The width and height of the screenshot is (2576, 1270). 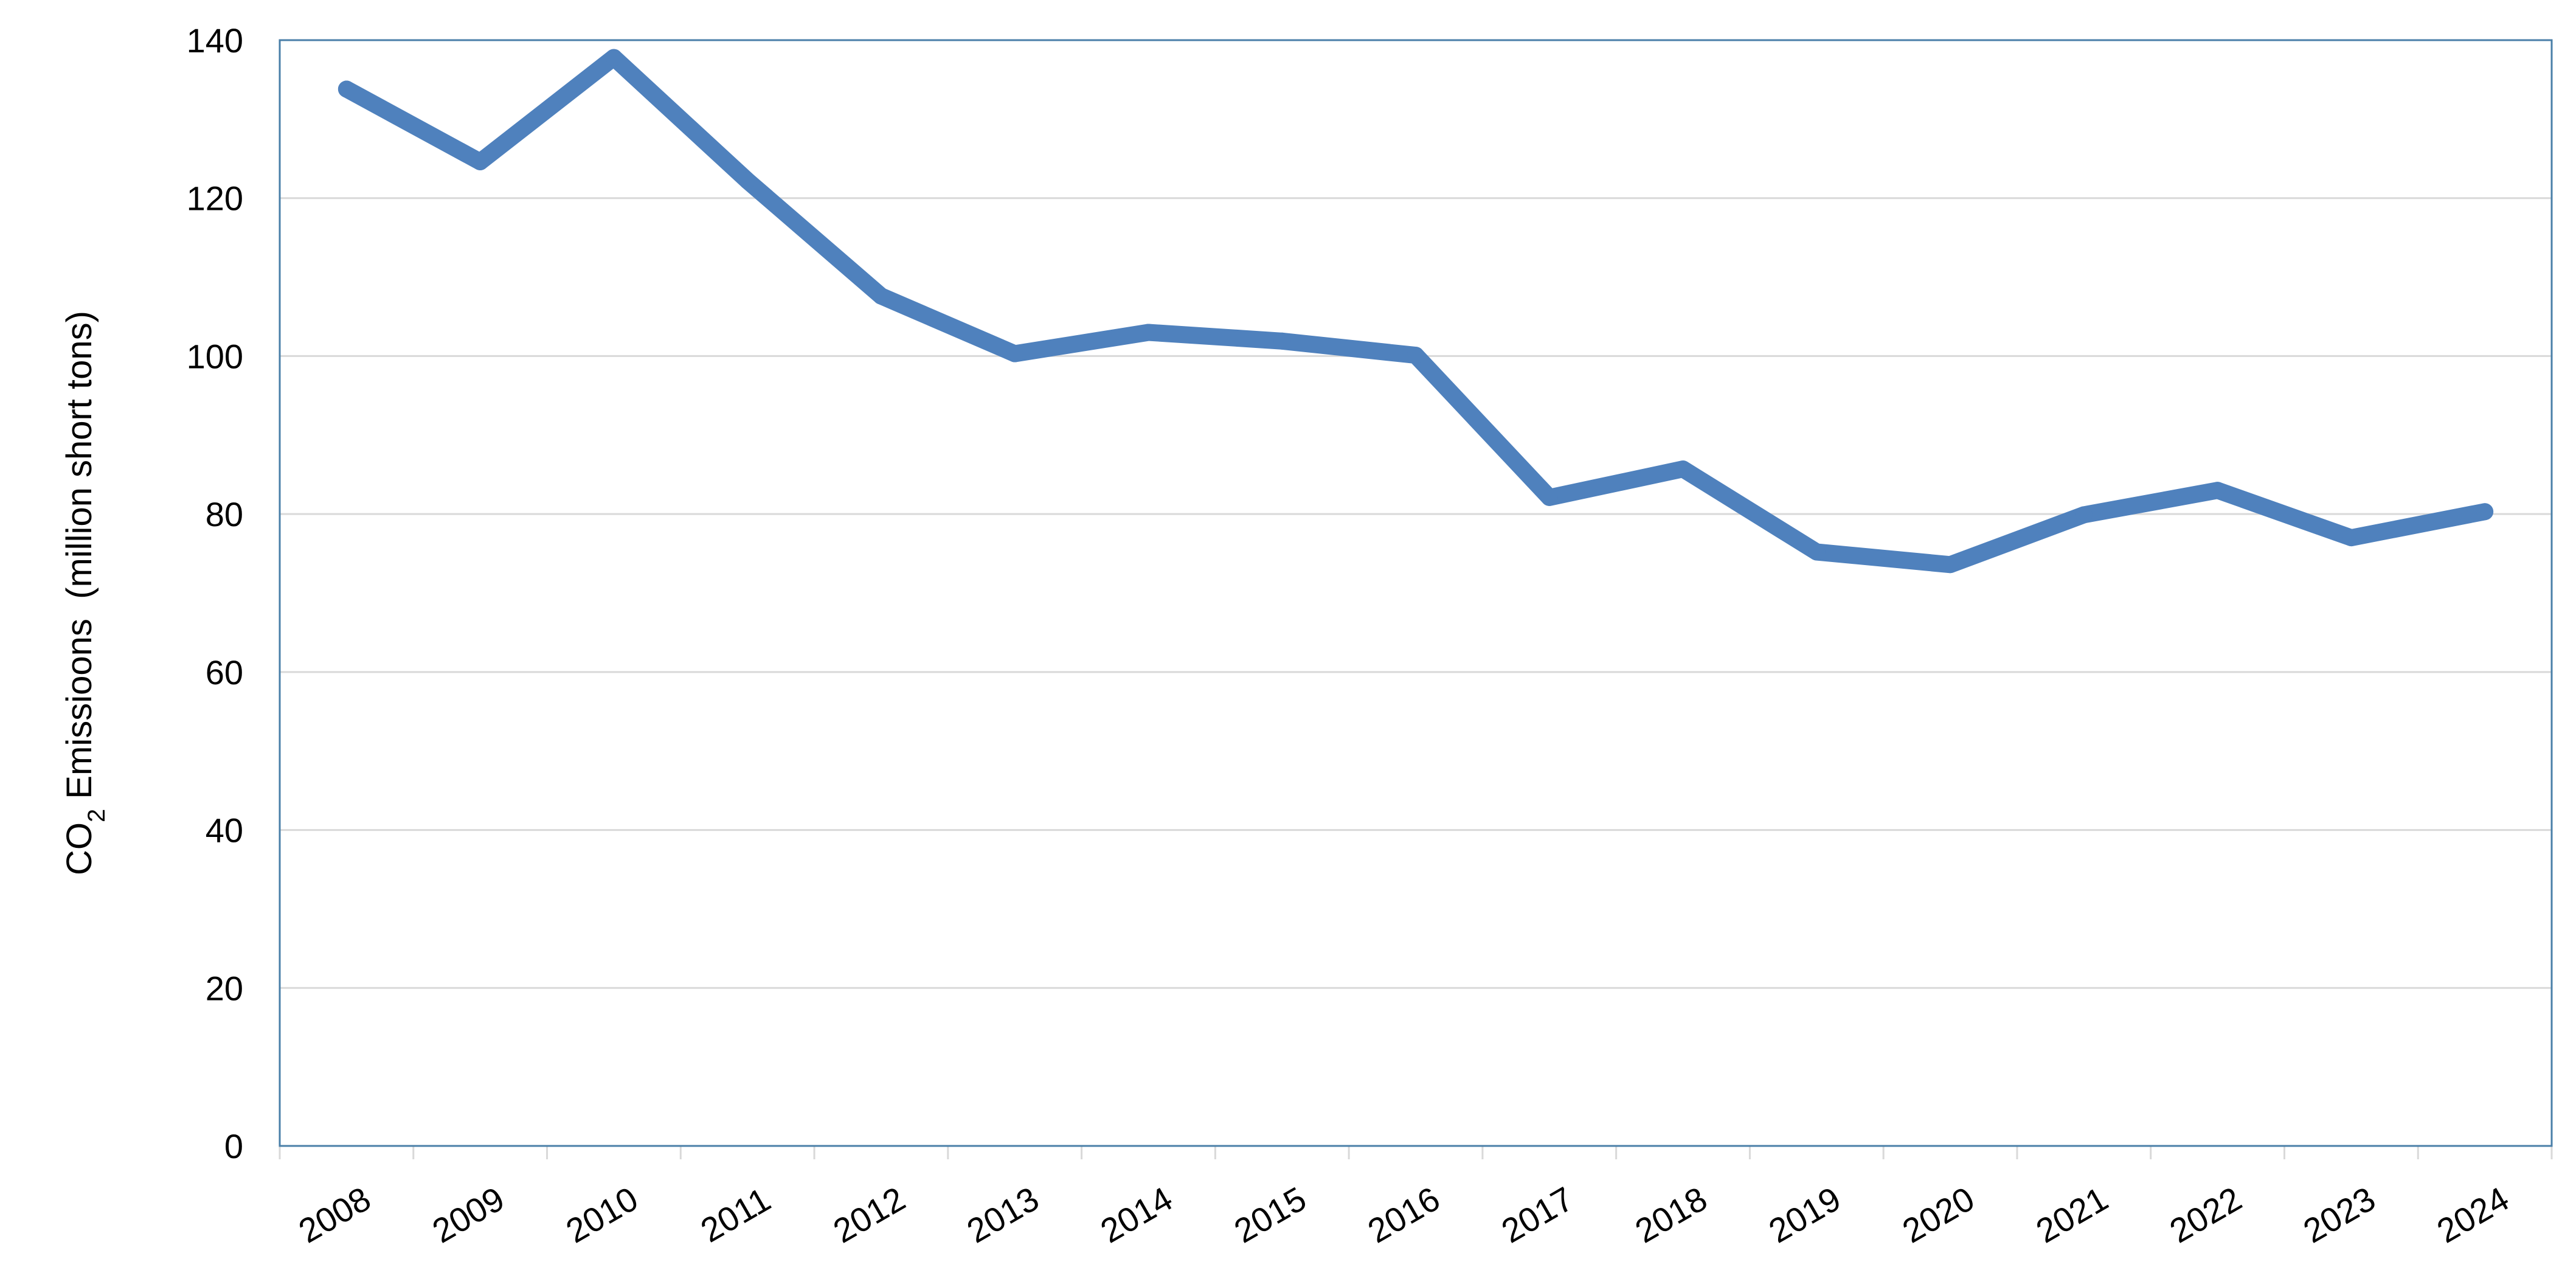 I want to click on data-point-2021, so click(x=2084, y=515).